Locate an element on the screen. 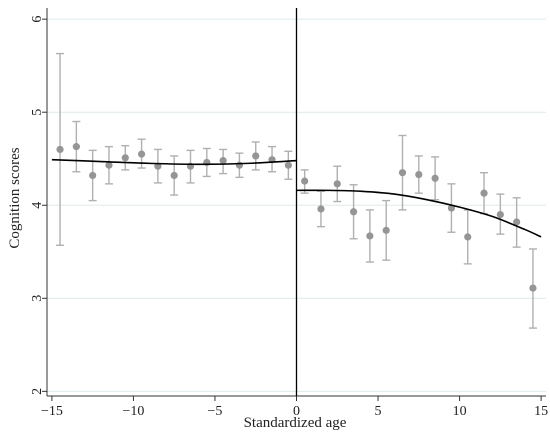 This screenshot has width=550, height=436. x-tick-label-5: 5 is located at coordinates (378, 411).